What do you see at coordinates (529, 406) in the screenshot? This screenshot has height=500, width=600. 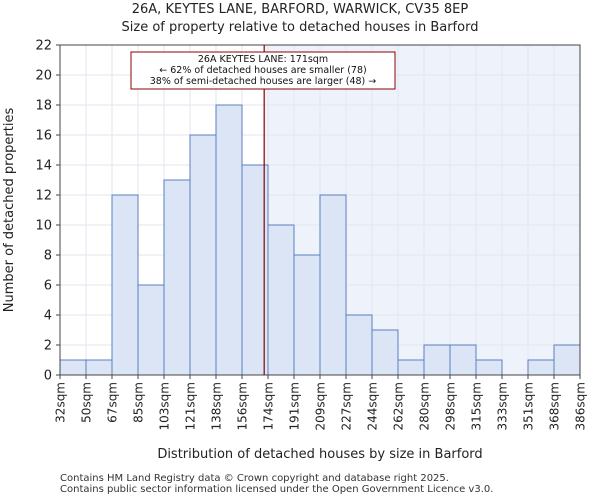 I see `x-tick-label: 351sqm` at bounding box center [529, 406].